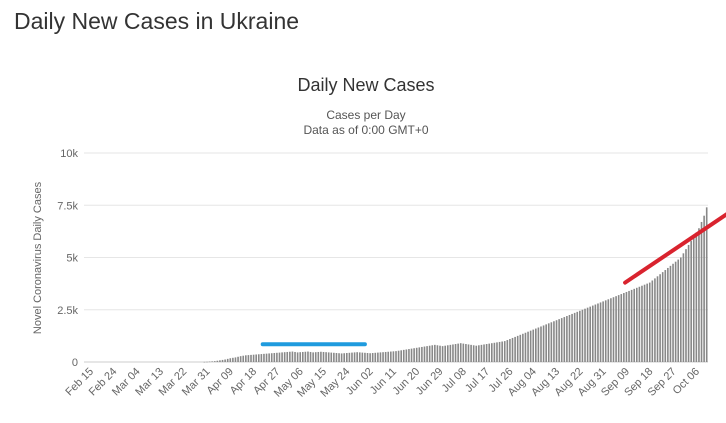  What do you see at coordinates (454, 380) in the screenshot?
I see `x-tick-label: Jul 08` at bounding box center [454, 380].